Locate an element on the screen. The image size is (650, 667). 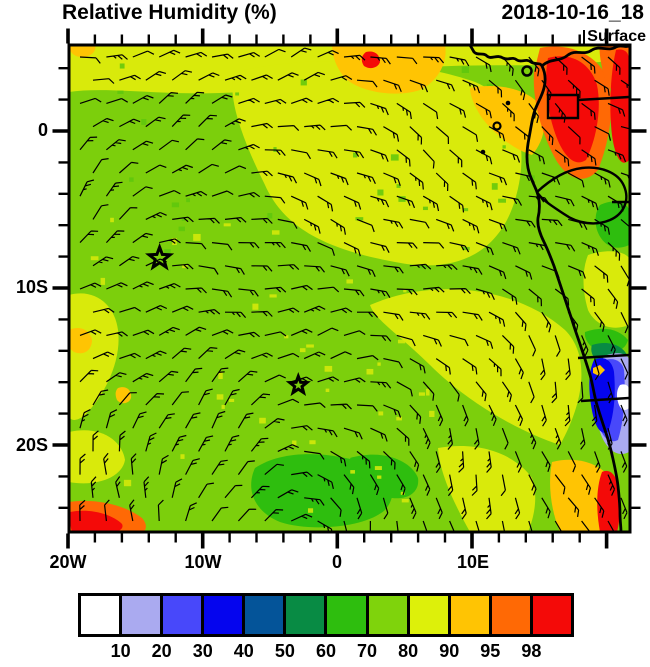
colorbar-label: 70 is located at coordinates (367, 651).